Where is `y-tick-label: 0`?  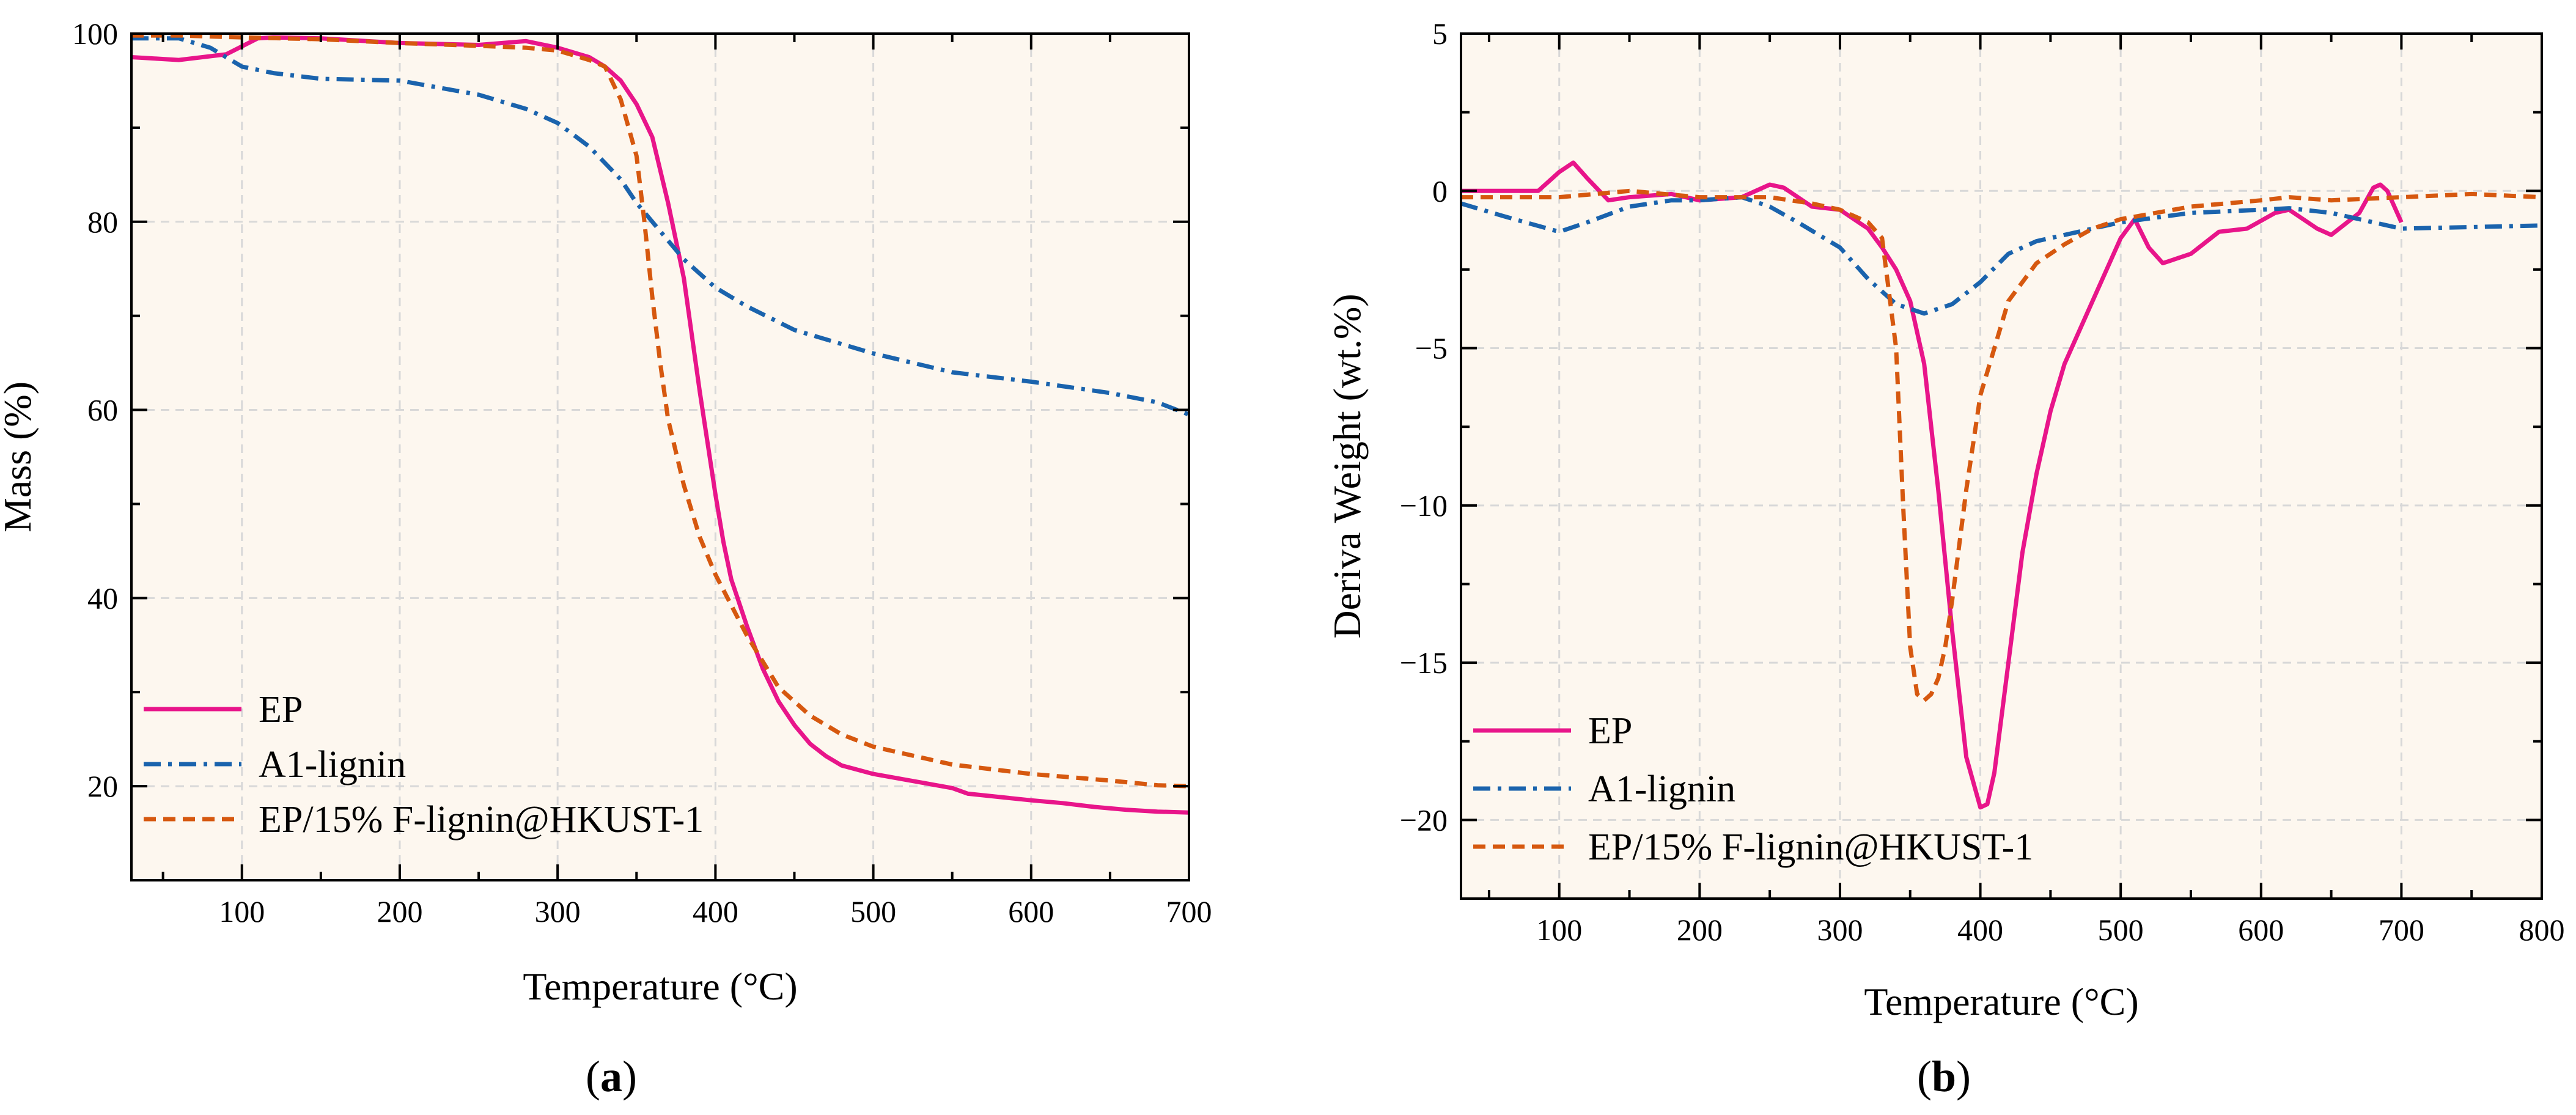
y-tick-label: 0 is located at coordinates (1440, 191).